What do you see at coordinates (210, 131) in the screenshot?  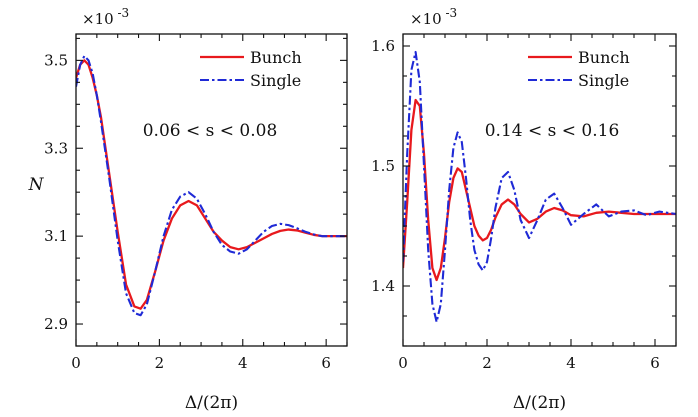 I see `range-annotation: 0.06 < s < 0.08` at bounding box center [210, 131].